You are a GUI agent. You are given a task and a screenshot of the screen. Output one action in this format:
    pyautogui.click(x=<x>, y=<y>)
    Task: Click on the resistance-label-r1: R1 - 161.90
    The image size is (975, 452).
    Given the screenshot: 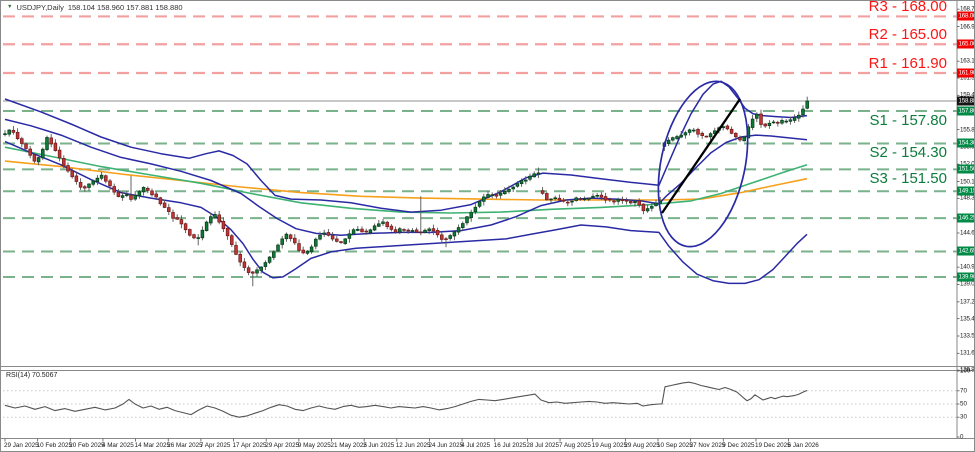 What is the action you would take?
    pyautogui.click(x=907, y=63)
    